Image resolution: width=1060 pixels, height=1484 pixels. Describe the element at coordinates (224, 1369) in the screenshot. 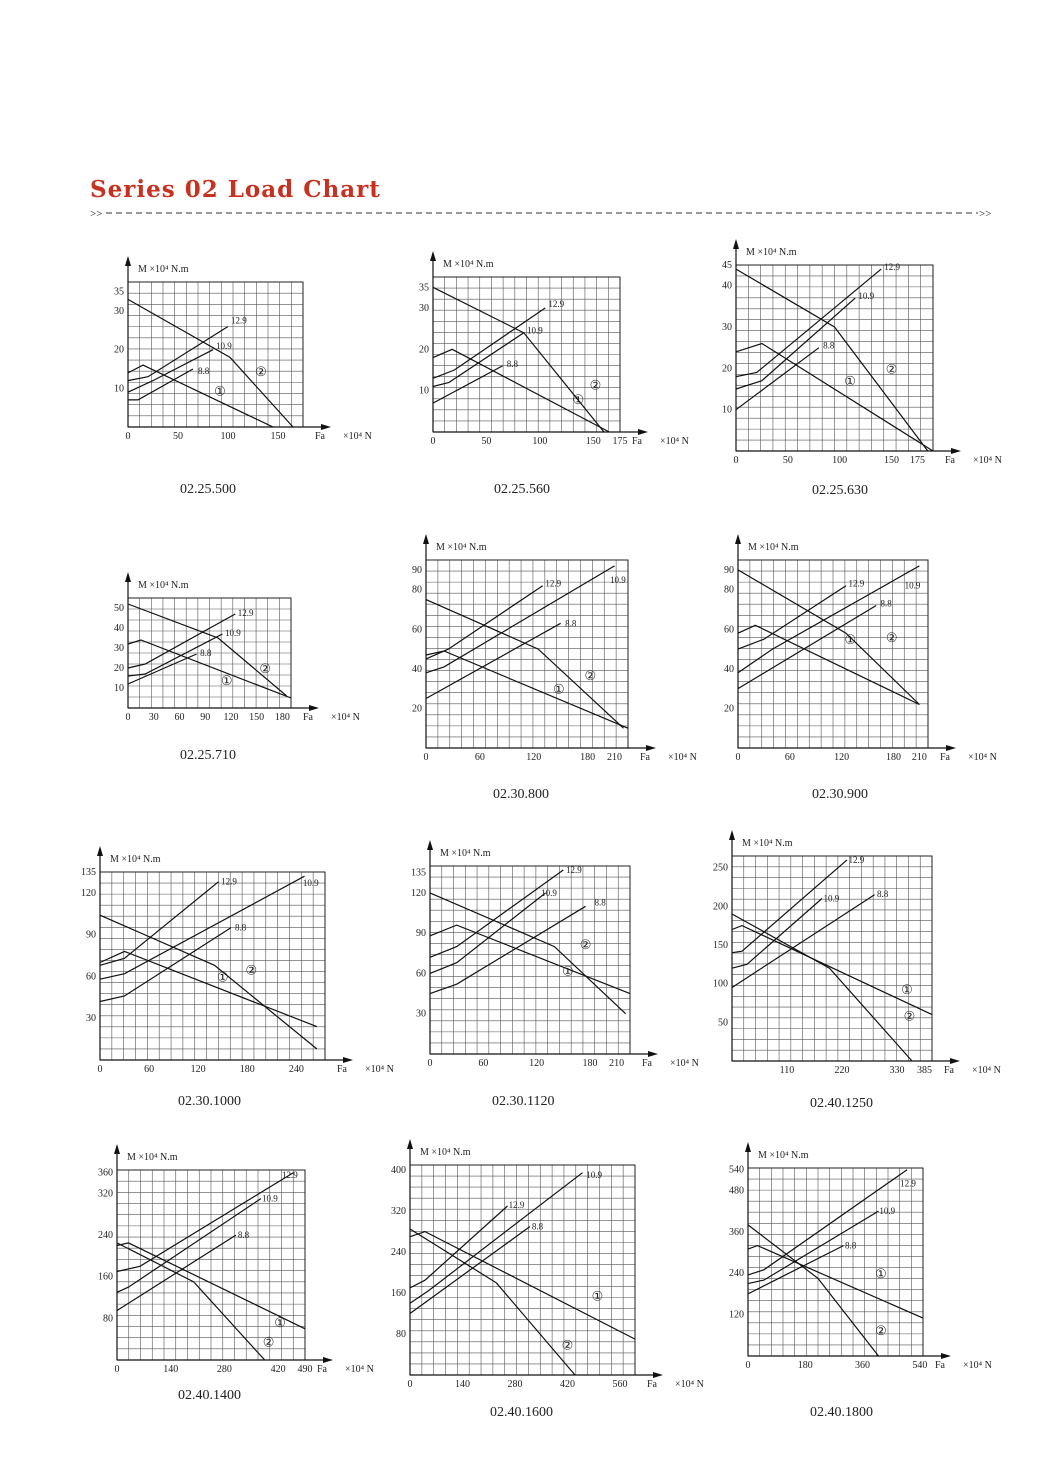

I see `x-tick-label: 280` at that location.